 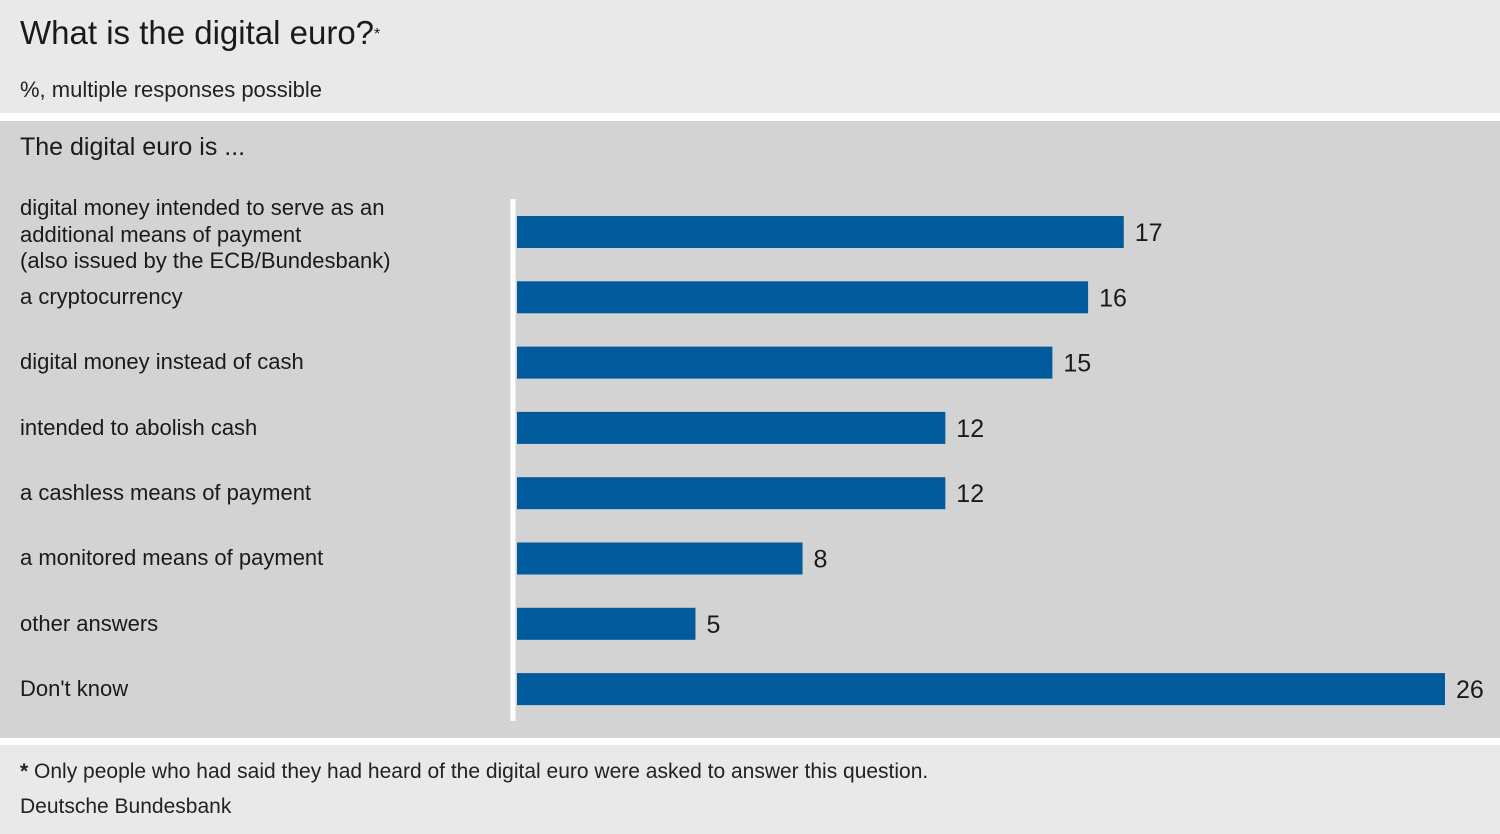 What do you see at coordinates (101, 297) in the screenshot?
I see `category-label: a cryptocurrency` at bounding box center [101, 297].